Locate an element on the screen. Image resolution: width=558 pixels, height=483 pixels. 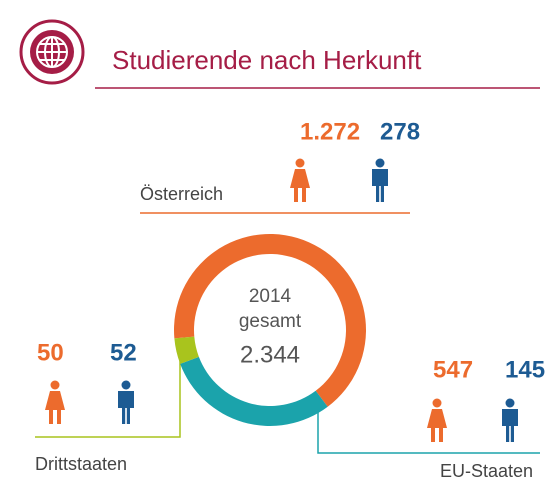
value-label: 1.272 is located at coordinates (330, 131).